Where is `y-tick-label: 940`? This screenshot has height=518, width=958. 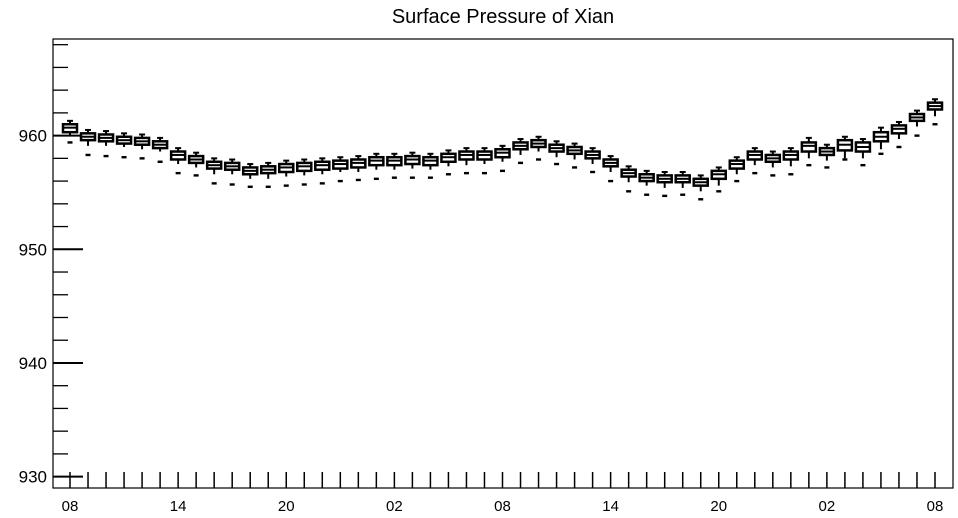 y-tick-label: 940 is located at coordinates (33, 363).